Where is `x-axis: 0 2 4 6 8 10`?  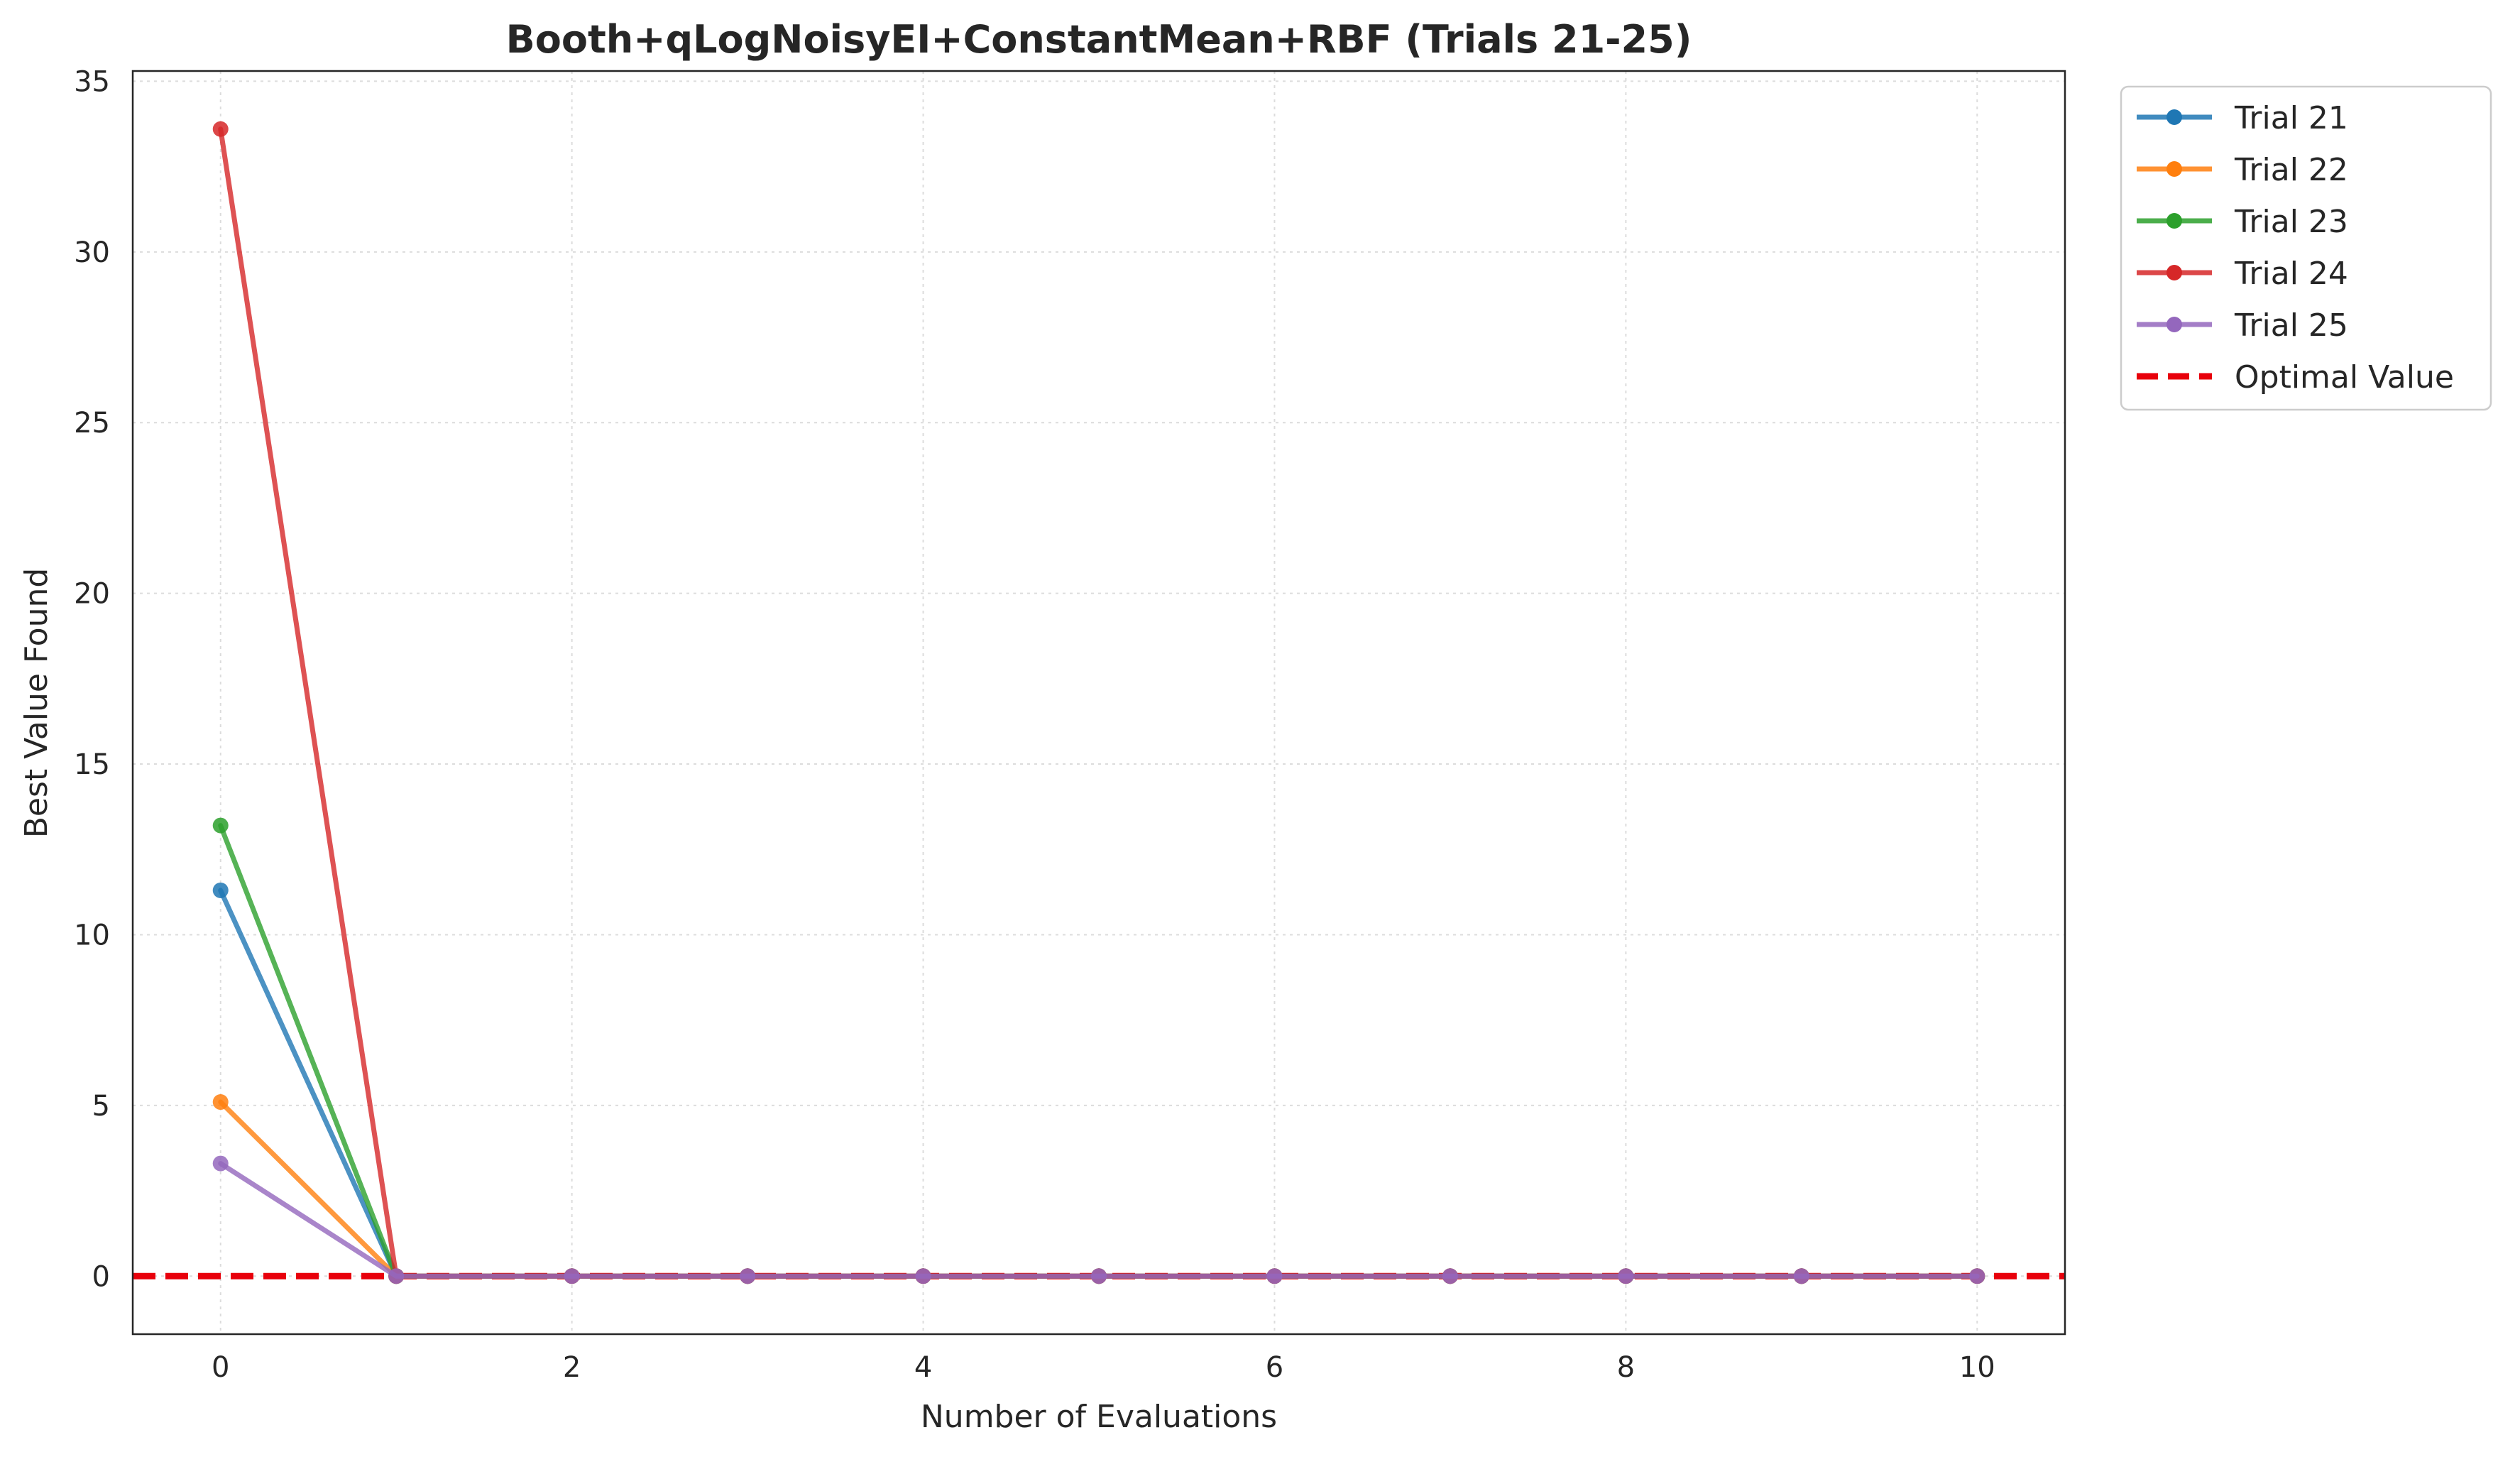 x-axis: 0 2 4 6 8 10 is located at coordinates (1104, 1367).